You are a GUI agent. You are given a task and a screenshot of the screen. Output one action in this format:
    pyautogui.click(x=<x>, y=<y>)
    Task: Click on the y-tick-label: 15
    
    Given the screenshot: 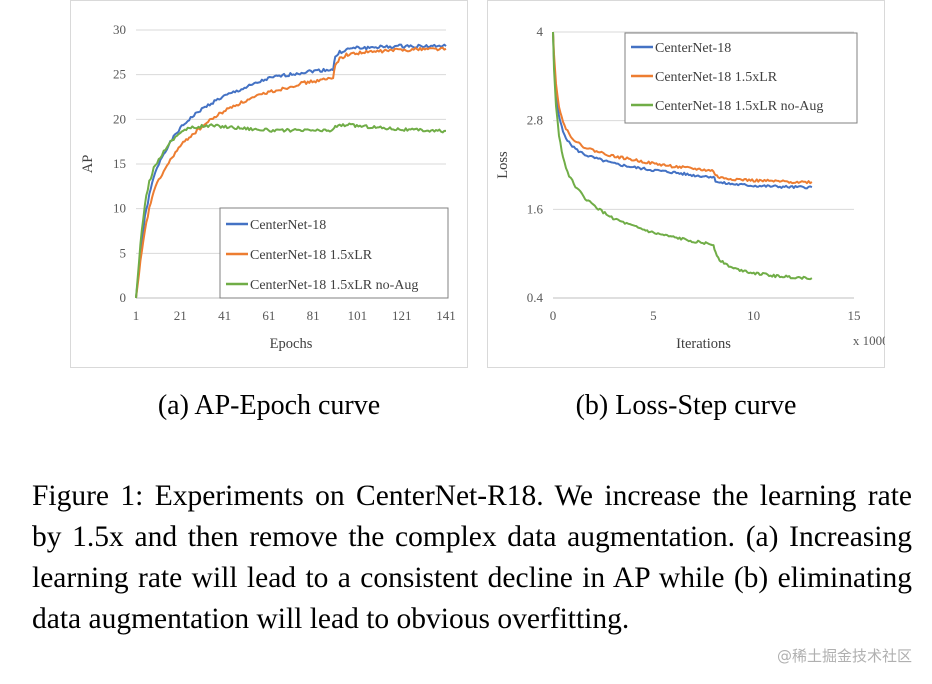 What is the action you would take?
    pyautogui.click(x=119, y=163)
    